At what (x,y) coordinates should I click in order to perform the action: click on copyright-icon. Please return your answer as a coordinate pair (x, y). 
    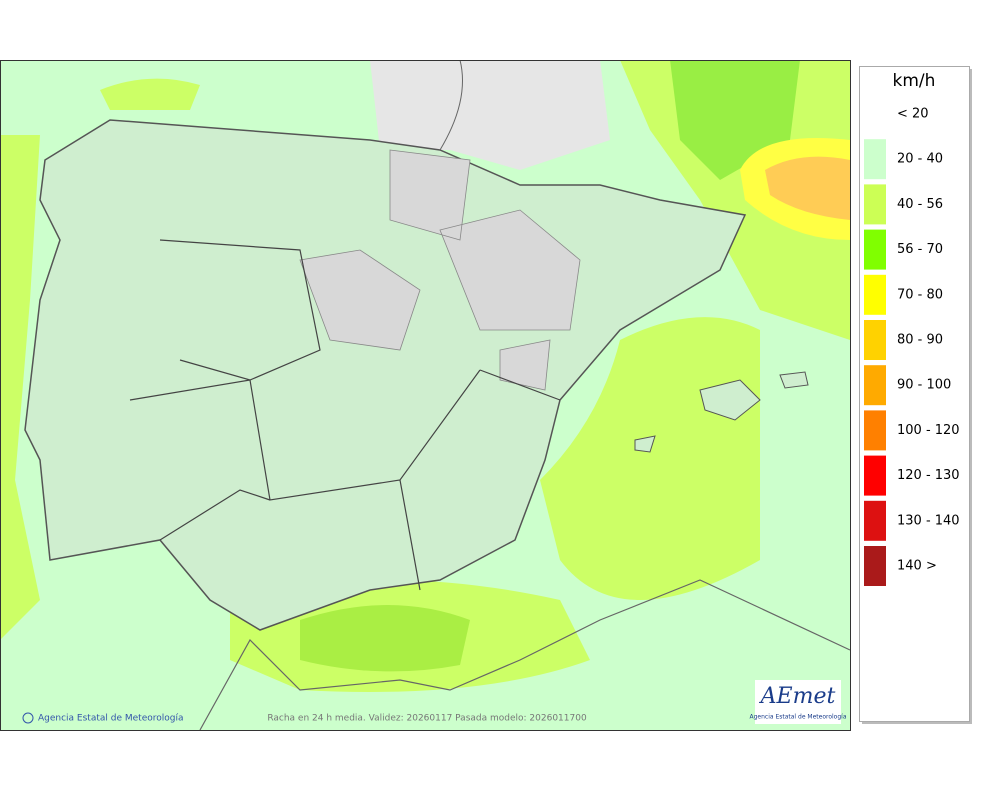
    Looking at the image, I should click on (28, 718).